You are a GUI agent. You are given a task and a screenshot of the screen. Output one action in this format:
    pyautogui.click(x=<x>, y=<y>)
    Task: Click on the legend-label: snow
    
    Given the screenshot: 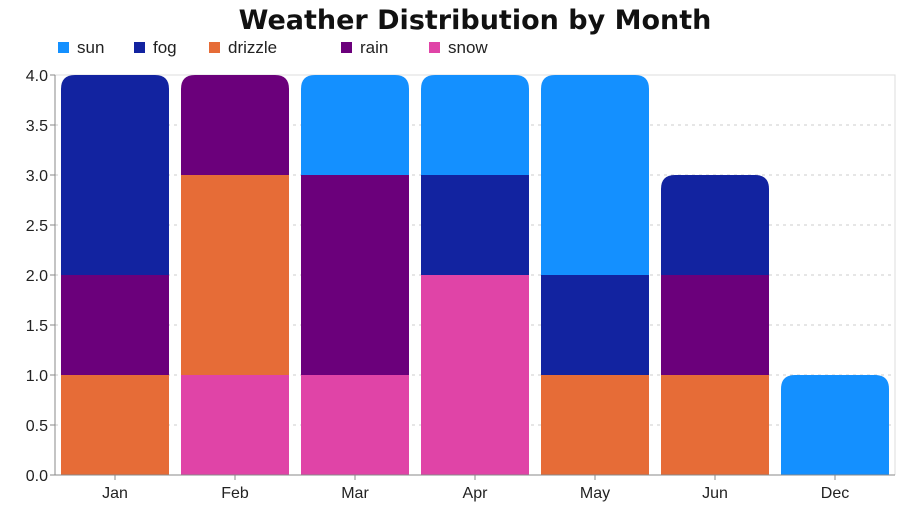 What is the action you would take?
    pyautogui.click(x=468, y=47)
    